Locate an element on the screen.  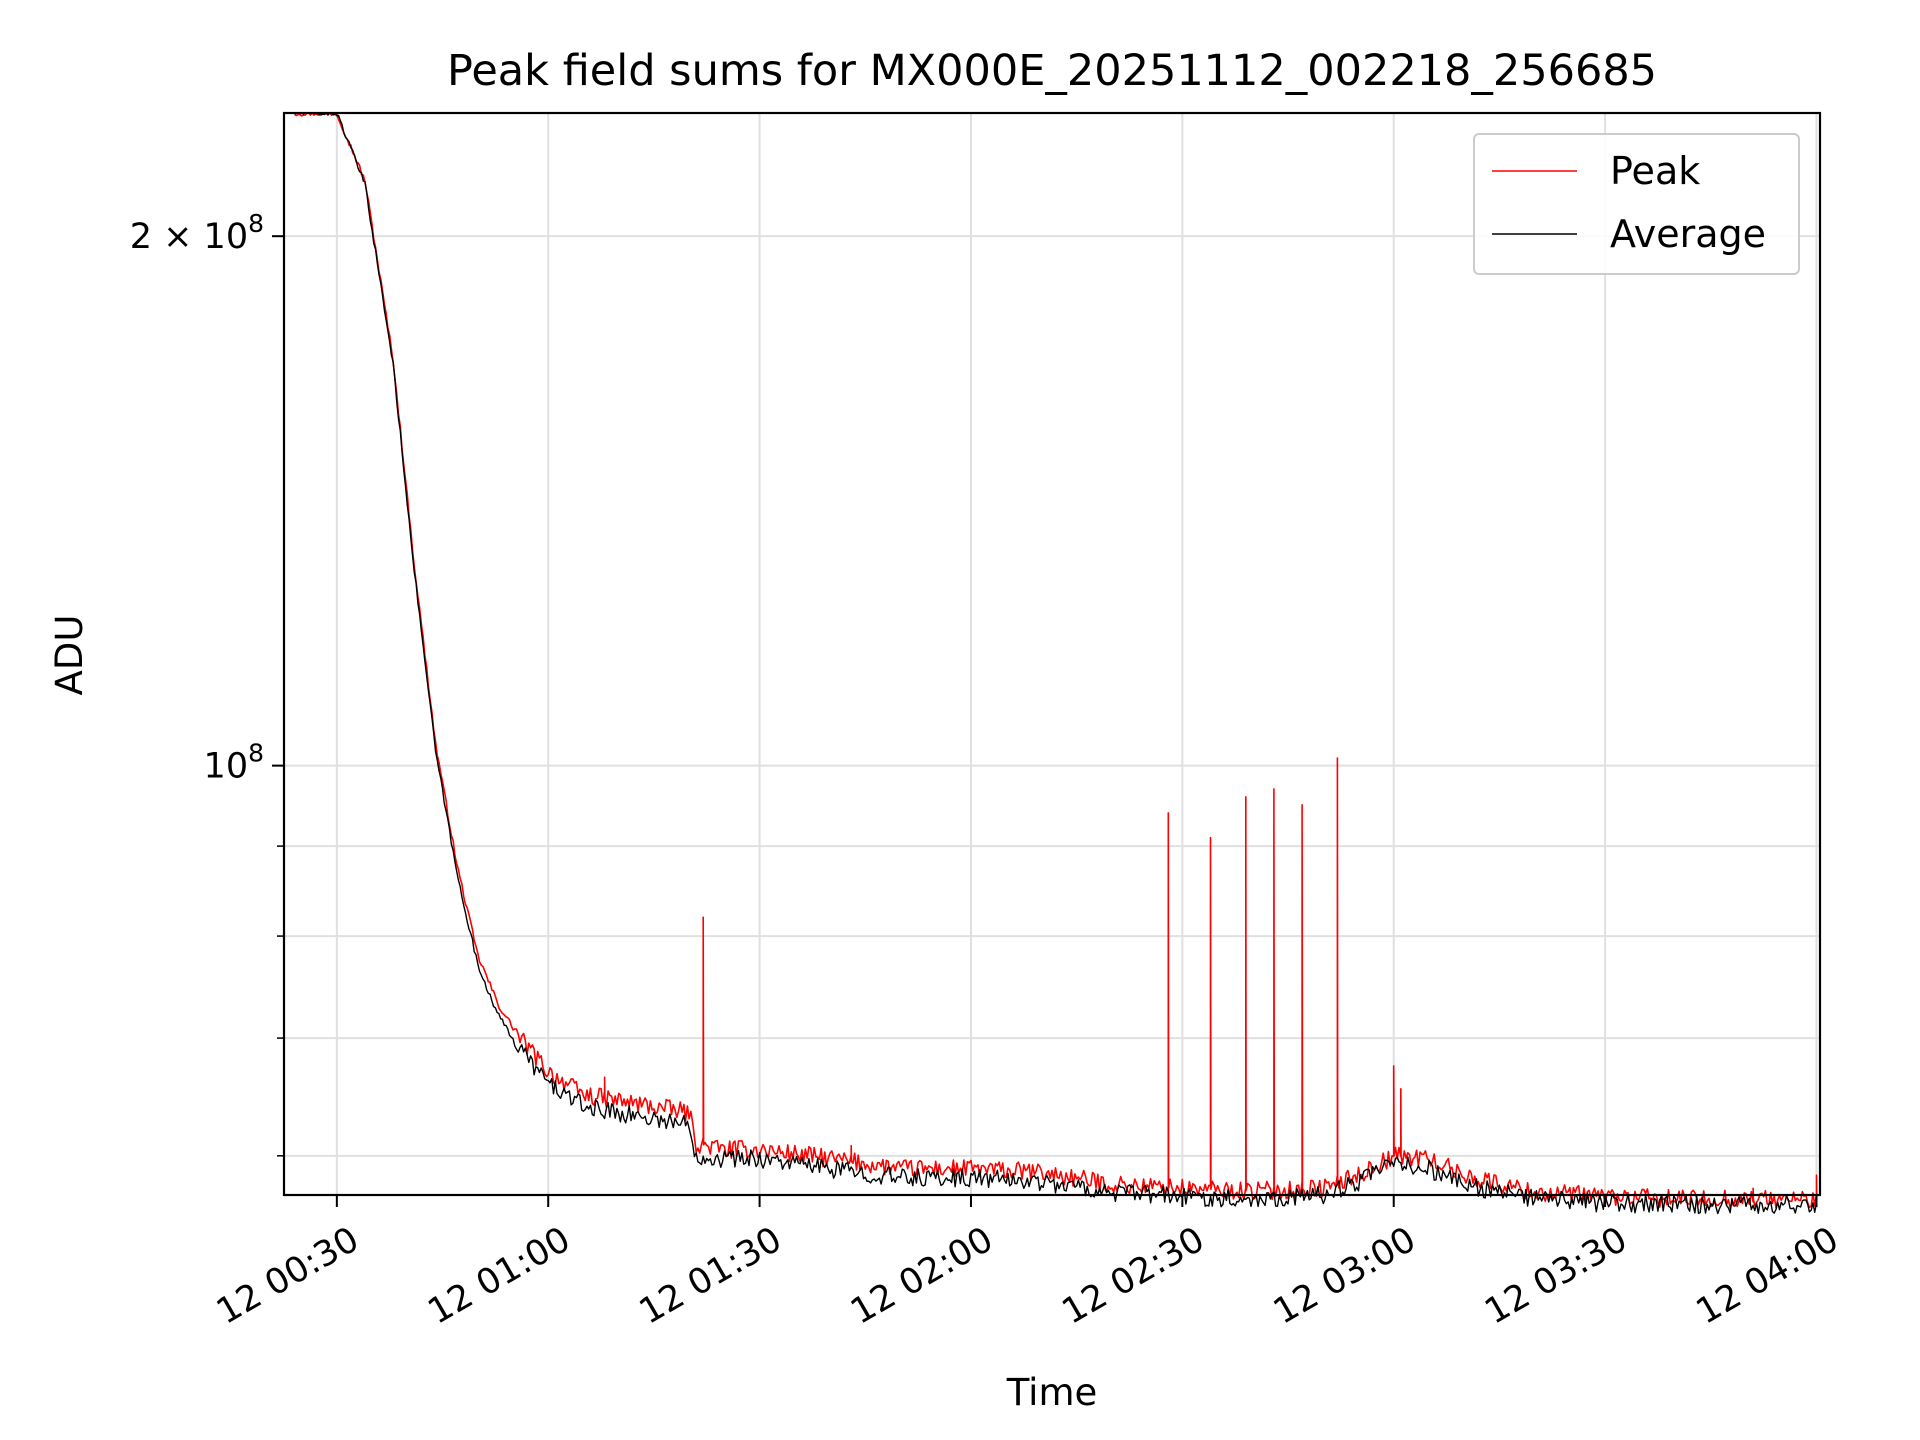
y-tick-label: 108 is located at coordinates (234, 763).